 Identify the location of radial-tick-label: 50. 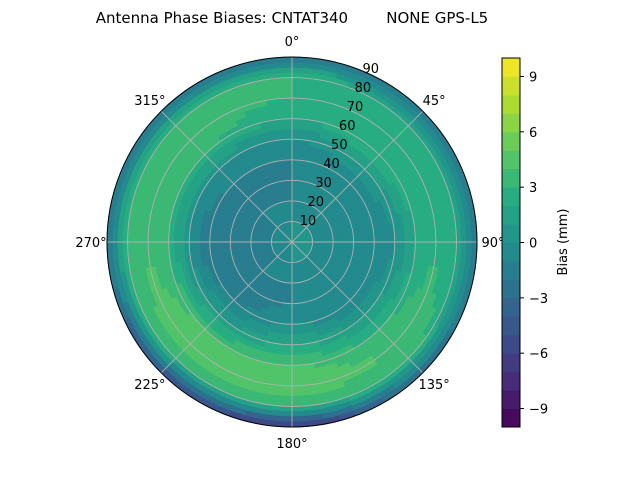
(339, 145).